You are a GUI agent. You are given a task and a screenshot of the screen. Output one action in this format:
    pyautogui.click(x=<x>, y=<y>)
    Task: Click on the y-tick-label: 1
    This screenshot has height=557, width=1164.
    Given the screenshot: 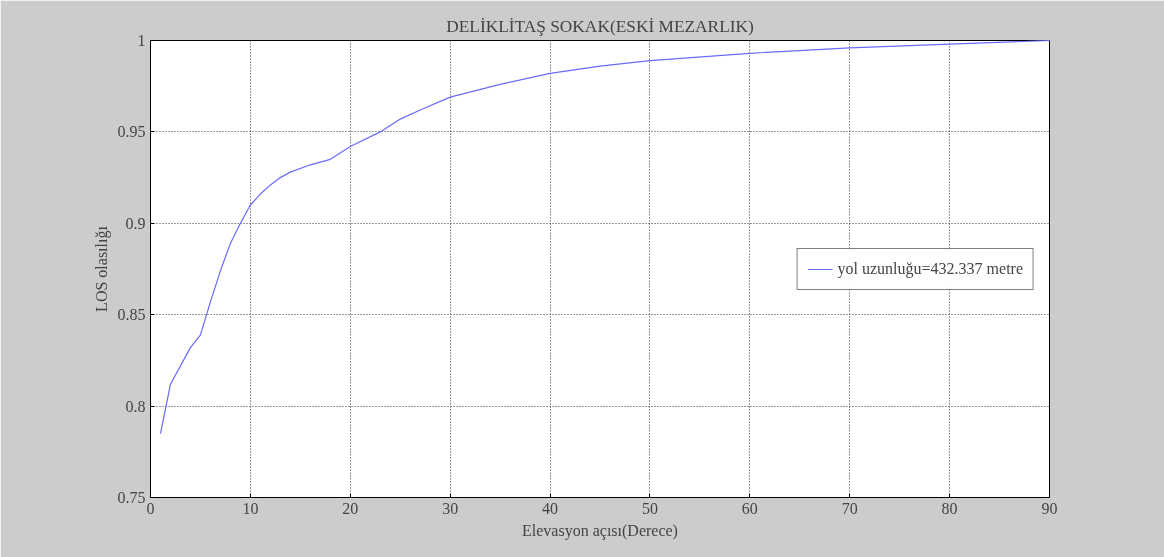 What is the action you would take?
    pyautogui.click(x=141, y=40)
    